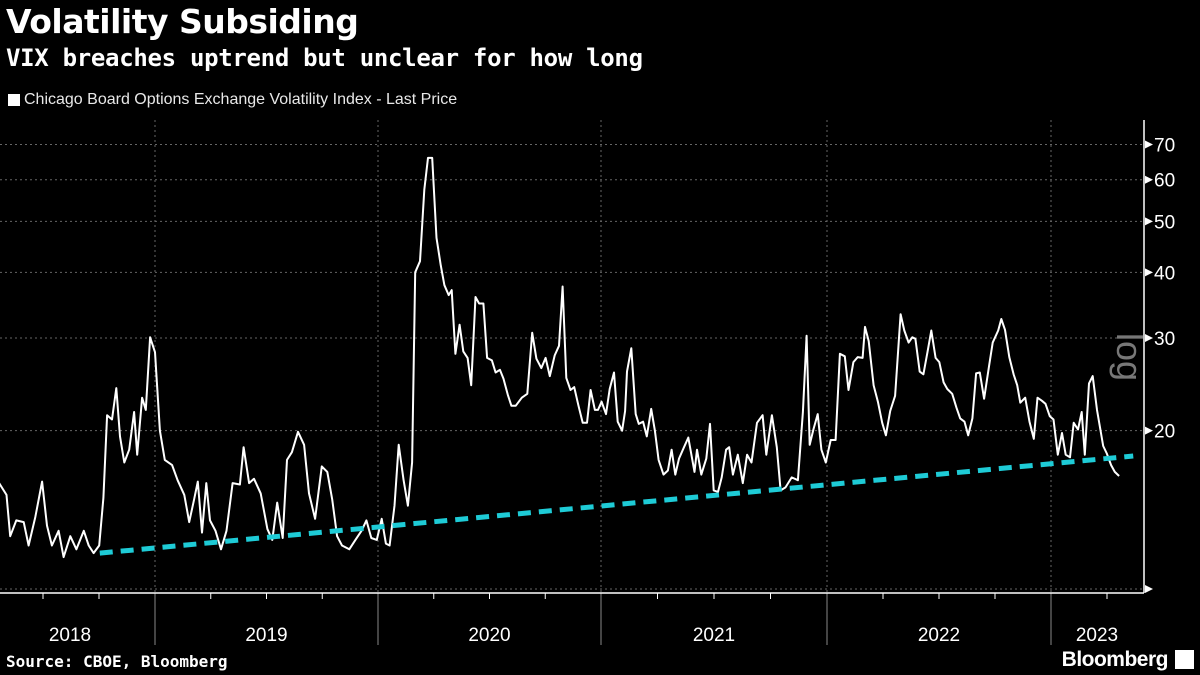 This screenshot has width=1200, height=675. What do you see at coordinates (714, 635) in the screenshot?
I see `x-tick-label: 2021` at bounding box center [714, 635].